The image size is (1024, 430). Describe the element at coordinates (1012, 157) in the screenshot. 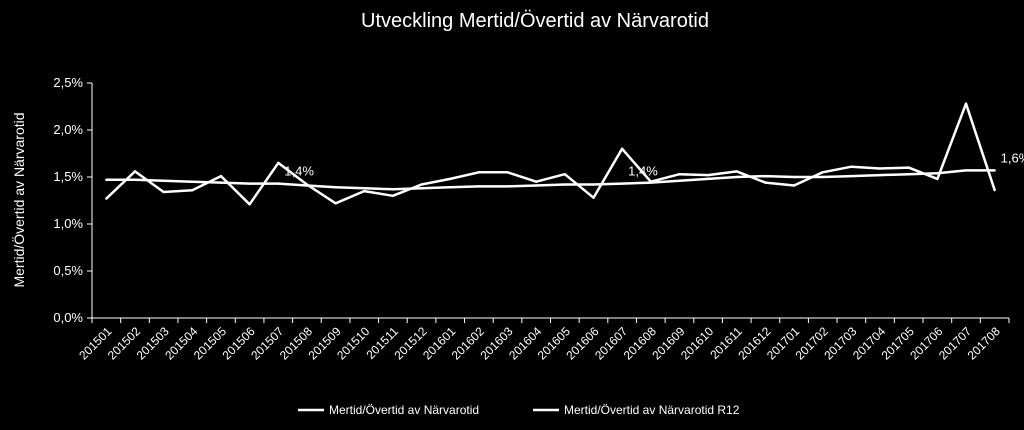

I see `data-label: 1,6%` at that location.